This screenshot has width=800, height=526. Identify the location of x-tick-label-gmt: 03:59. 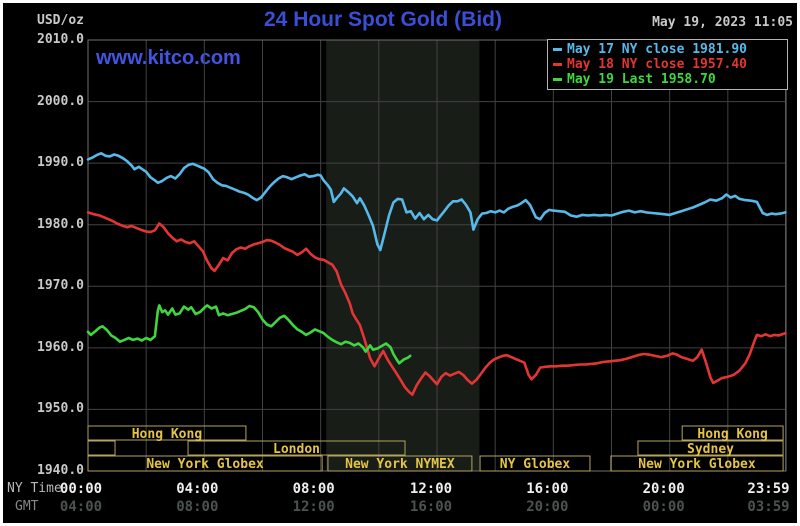
(768, 507).